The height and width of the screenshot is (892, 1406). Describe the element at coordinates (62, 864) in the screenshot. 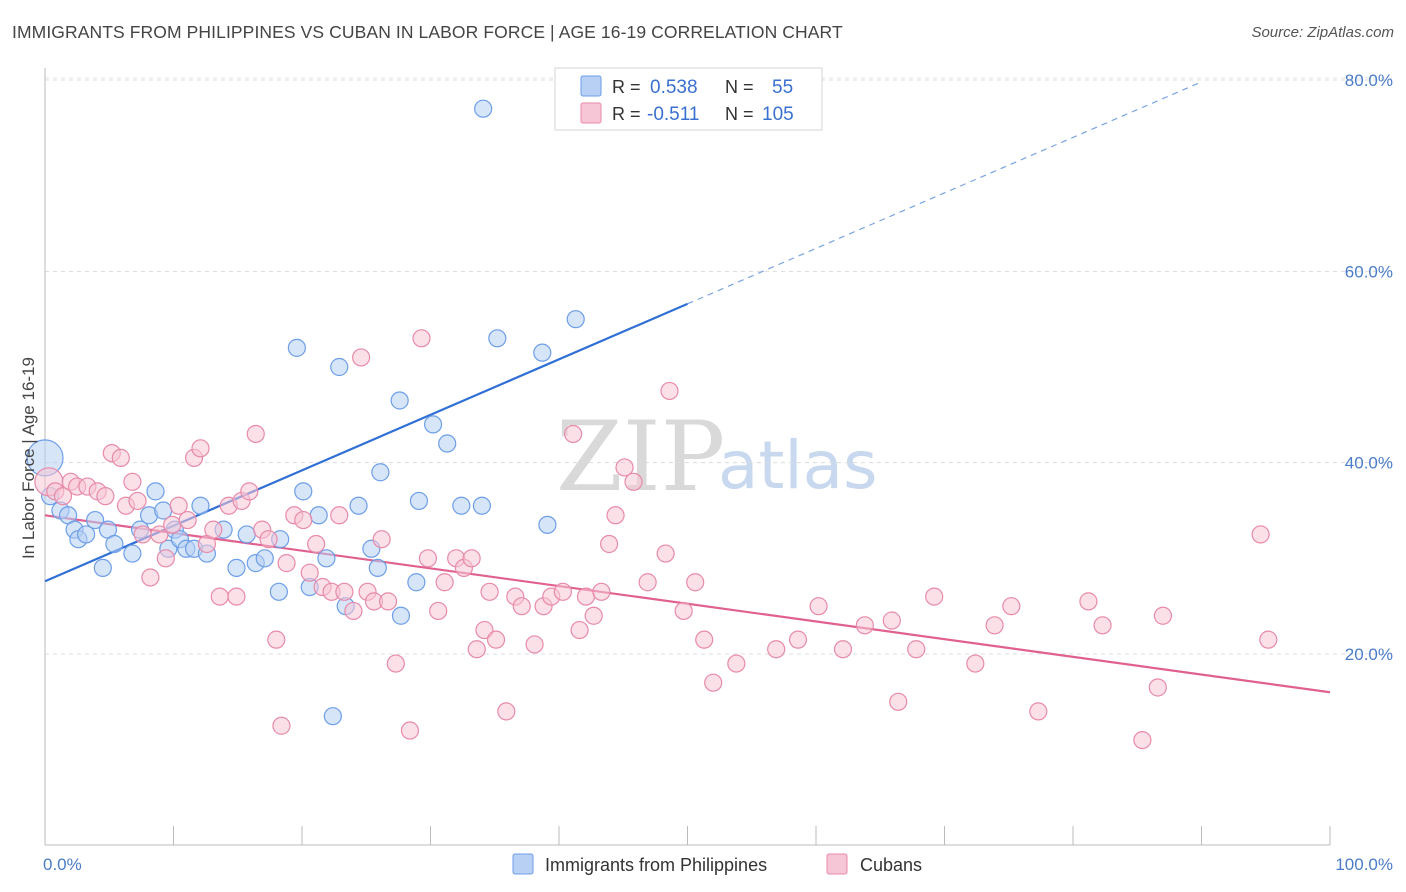

I see `x-tick-label-min: 0.0%` at that location.